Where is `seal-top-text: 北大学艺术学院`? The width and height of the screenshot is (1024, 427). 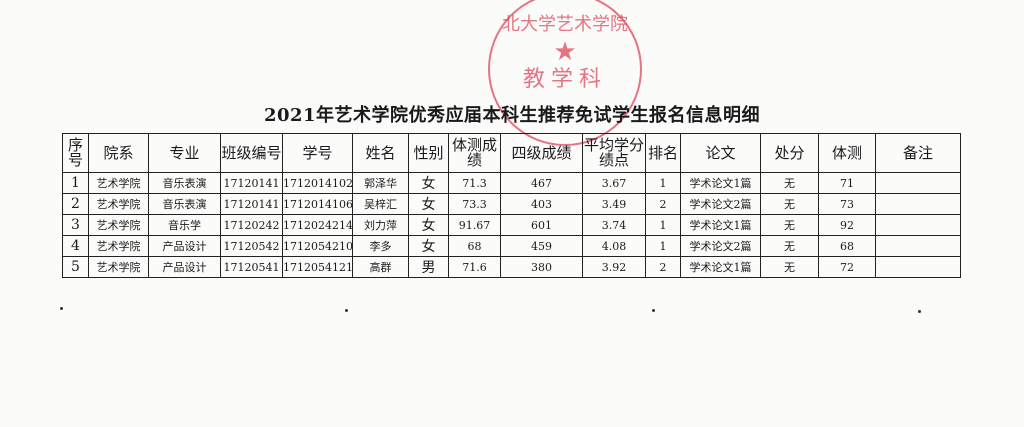 seal-top-text: 北大学艺术学院 is located at coordinates (565, 24).